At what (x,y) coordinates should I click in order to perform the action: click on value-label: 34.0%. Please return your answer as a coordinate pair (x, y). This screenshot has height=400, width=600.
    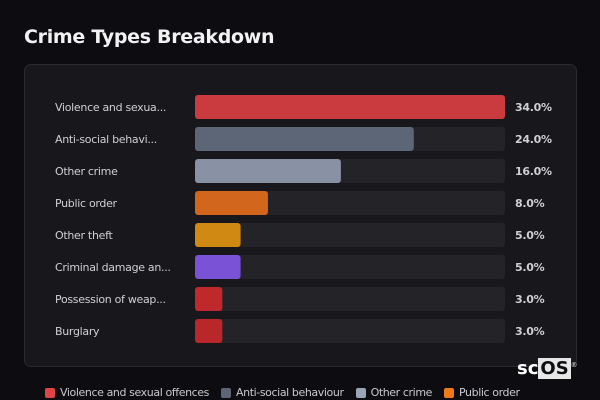
    Looking at the image, I should click on (533, 107).